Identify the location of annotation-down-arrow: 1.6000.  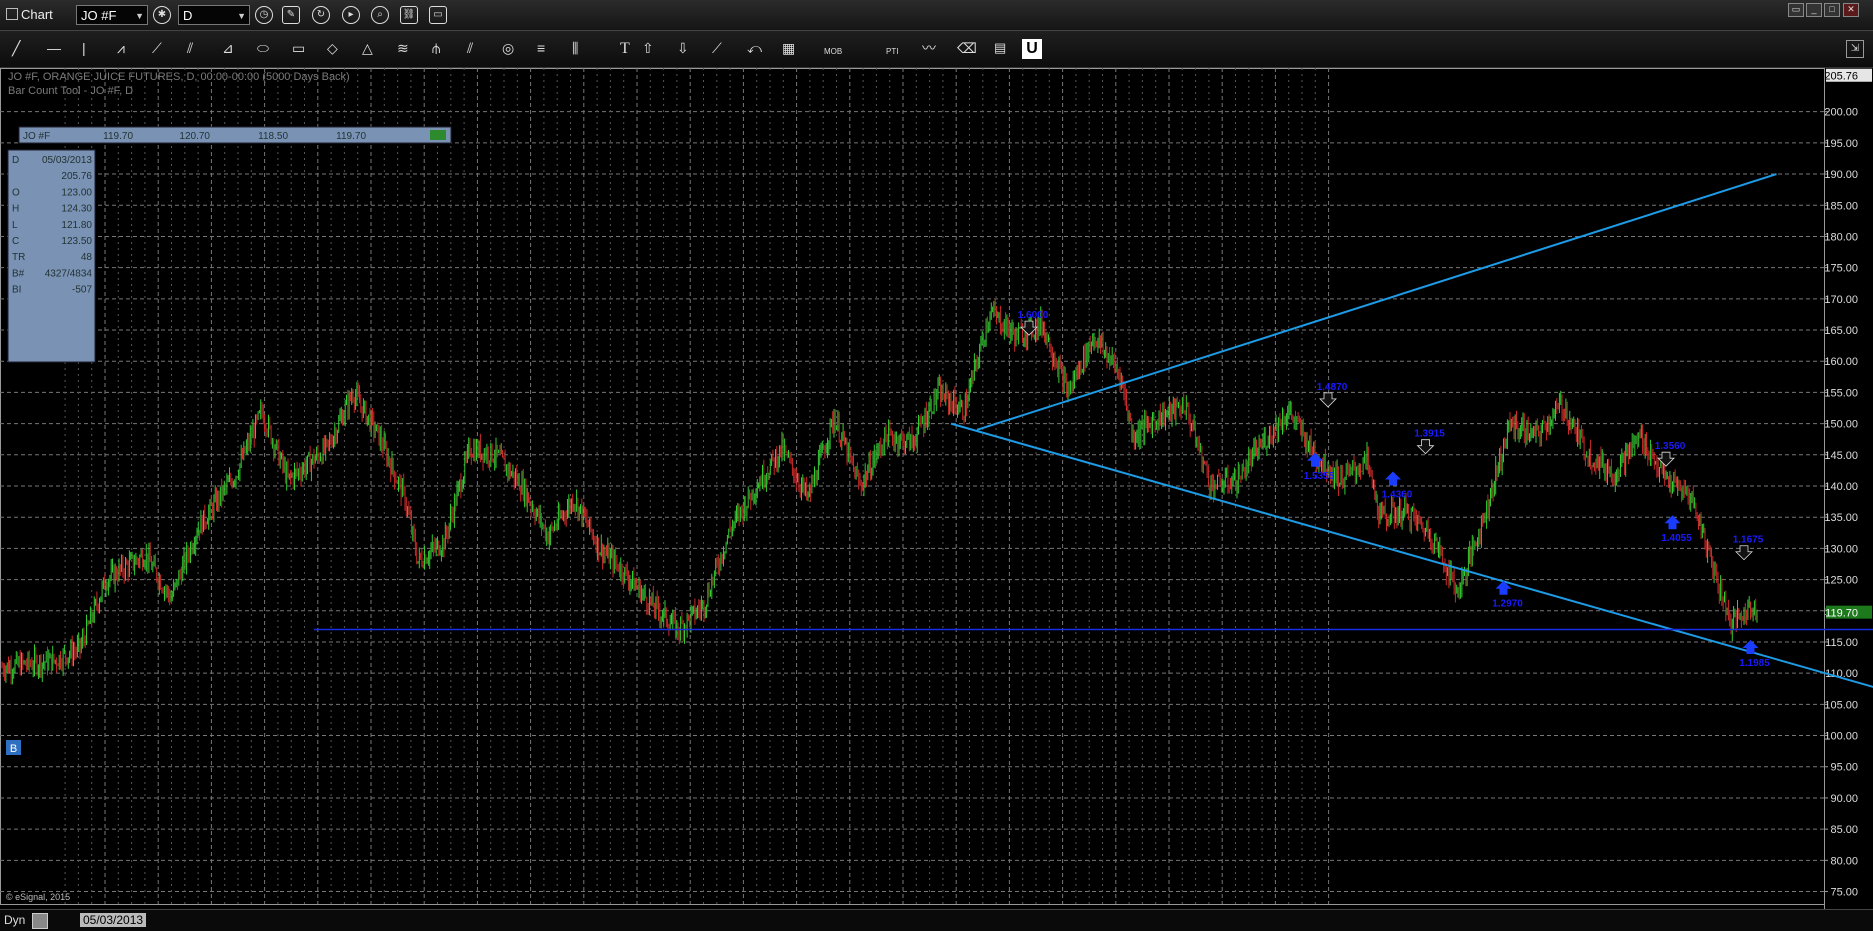
(1033, 323).